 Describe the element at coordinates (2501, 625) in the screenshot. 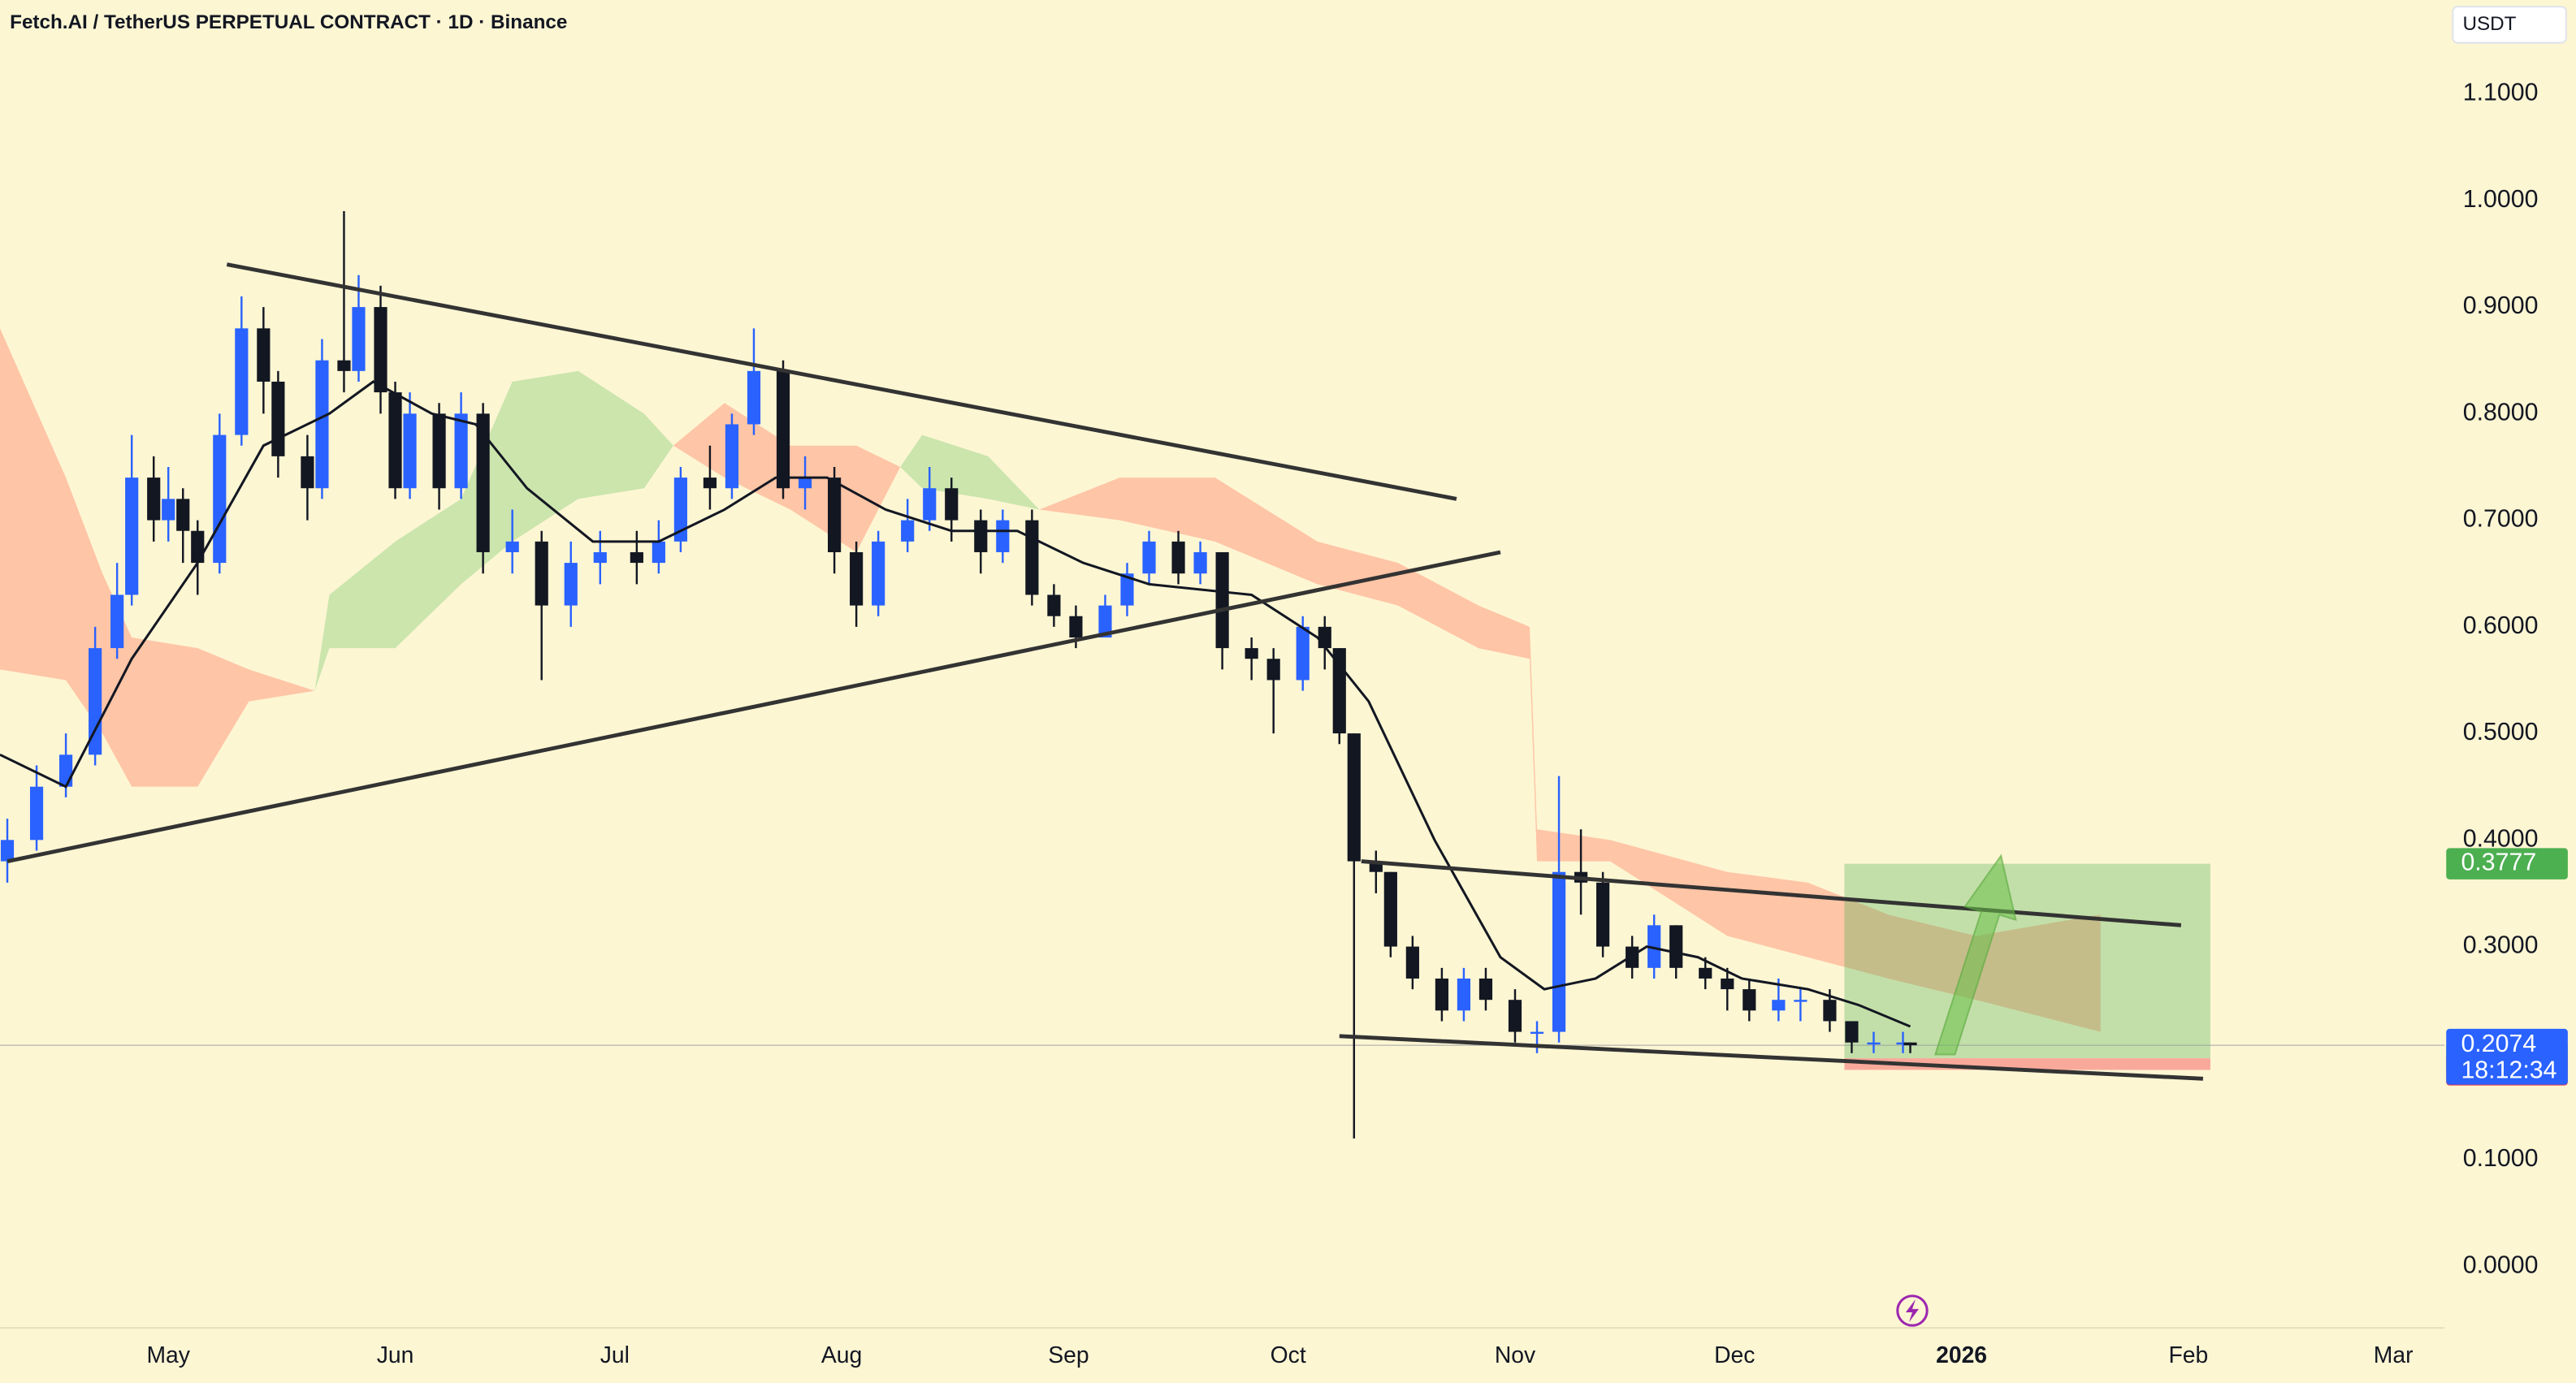

I see `y-tick-label: 0.6000` at that location.